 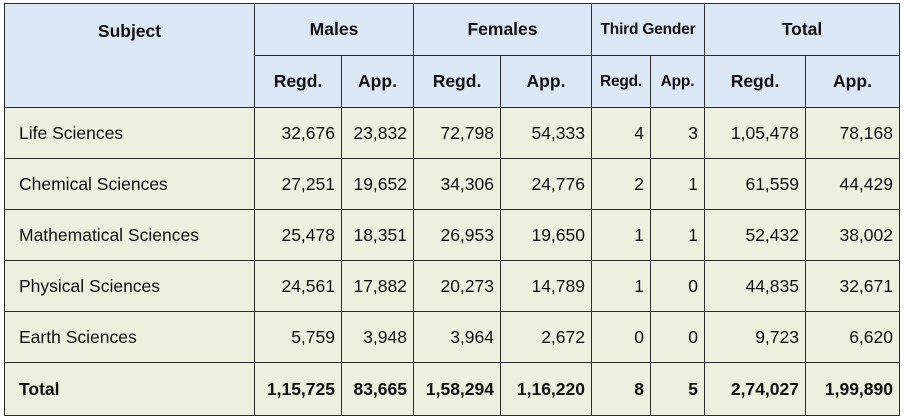 I want to click on header-females: Females, so click(x=502, y=29).